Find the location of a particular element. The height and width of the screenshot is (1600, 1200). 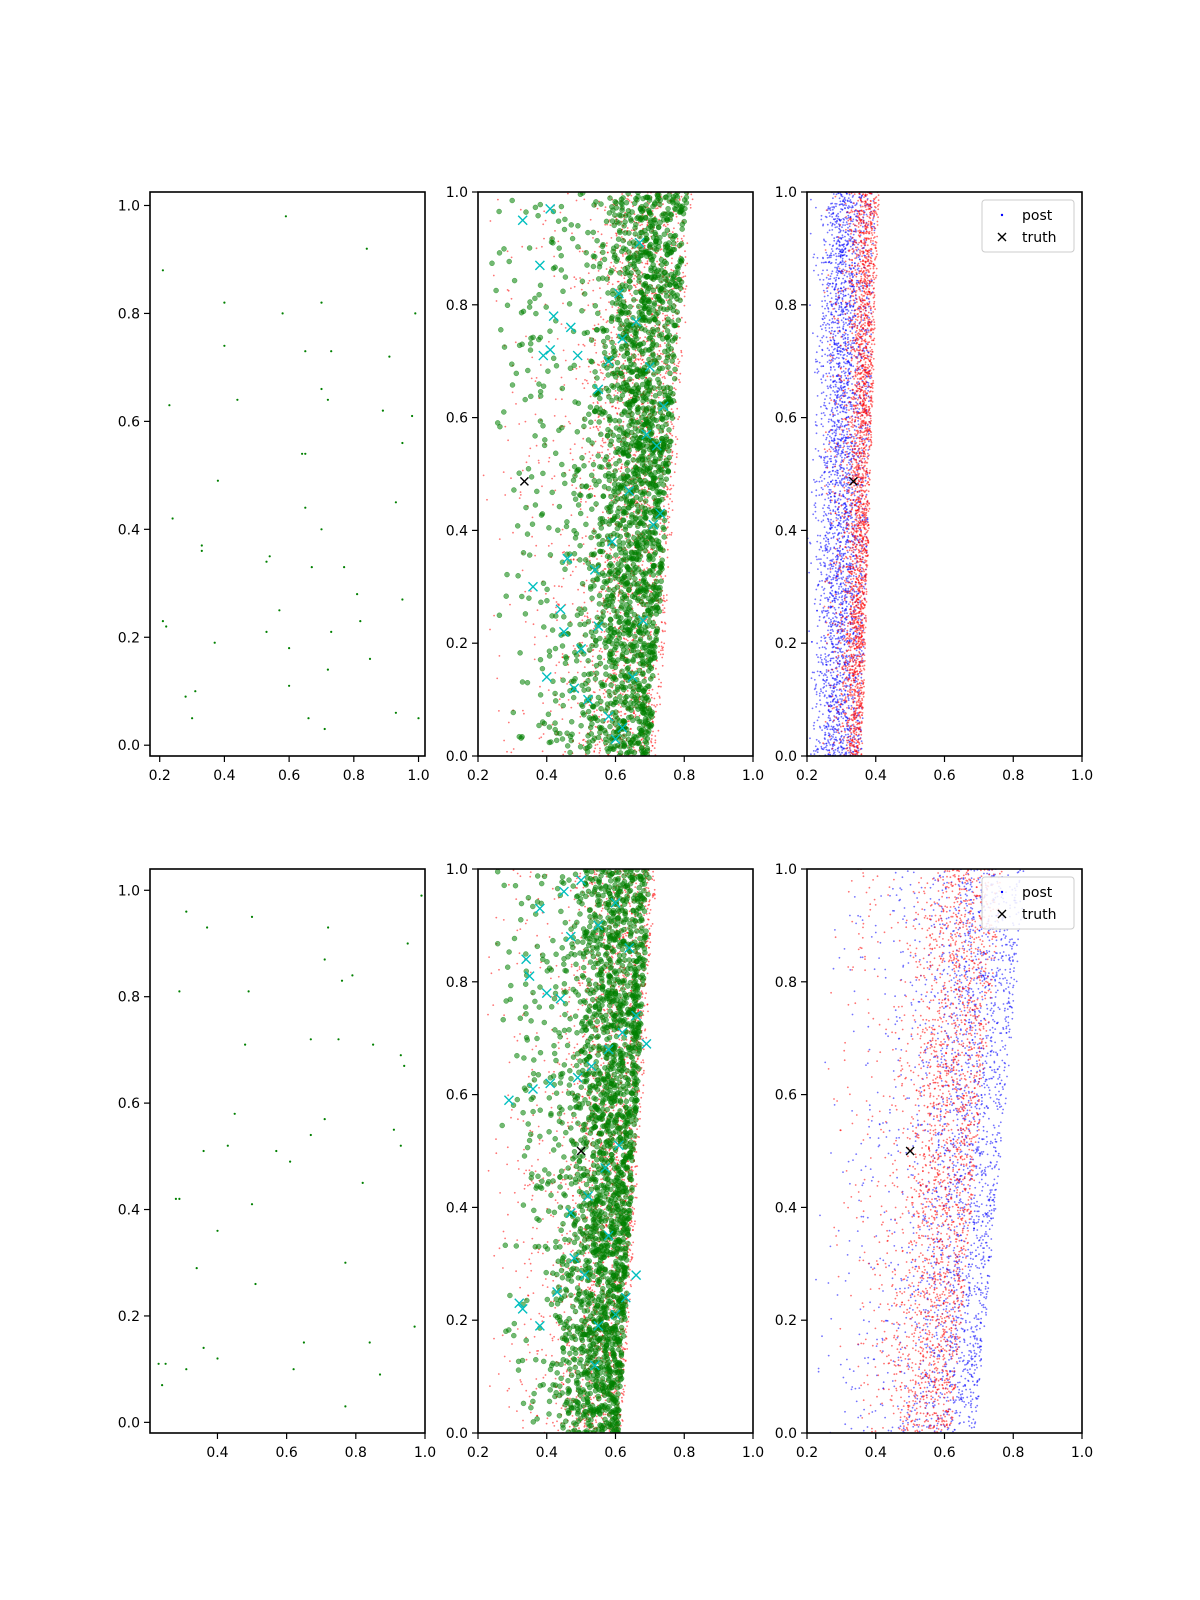

series-green-circles is located at coordinates (589, 474).